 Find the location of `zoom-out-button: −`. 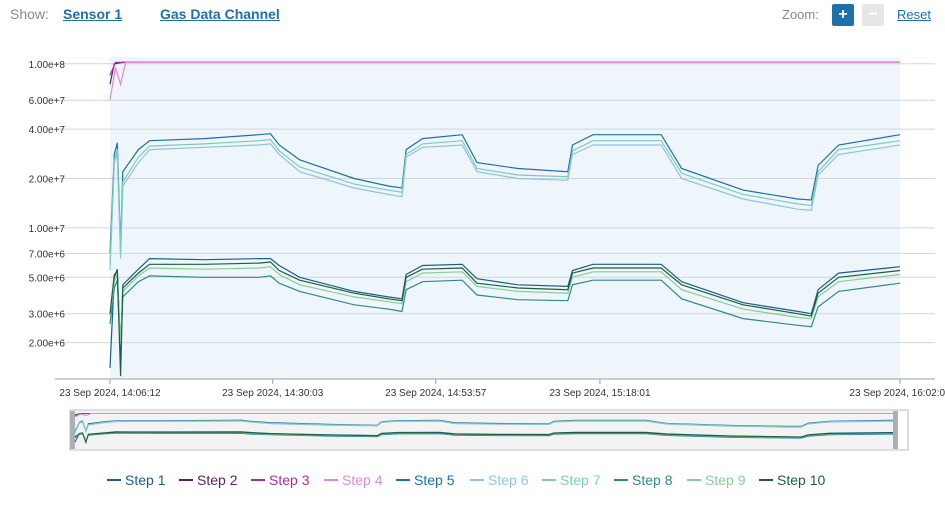

zoom-out-button: − is located at coordinates (873, 15).